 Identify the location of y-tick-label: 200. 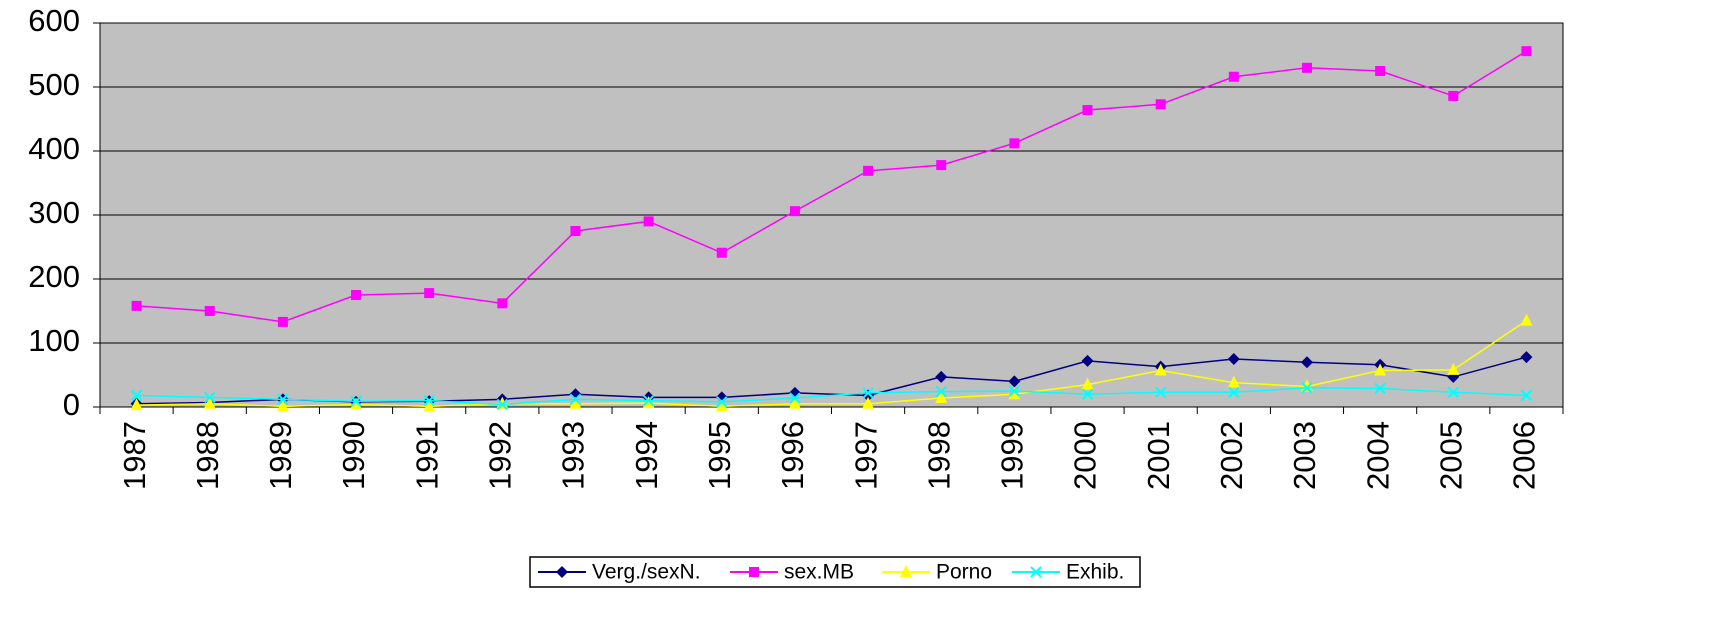
(54, 276).